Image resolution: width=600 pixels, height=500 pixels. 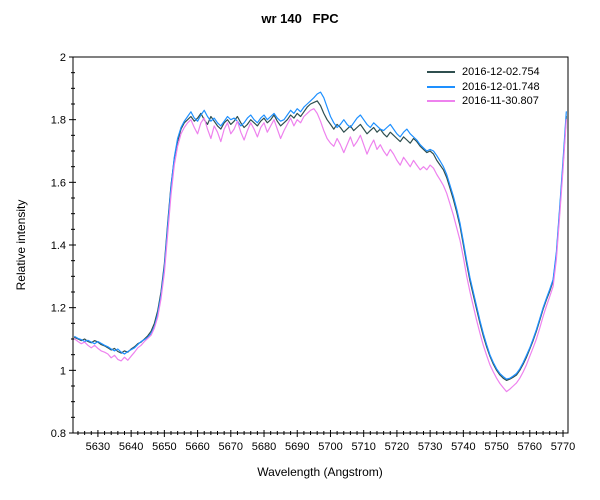 I want to click on x-axis-tick-label: 5710, so click(x=363, y=447).